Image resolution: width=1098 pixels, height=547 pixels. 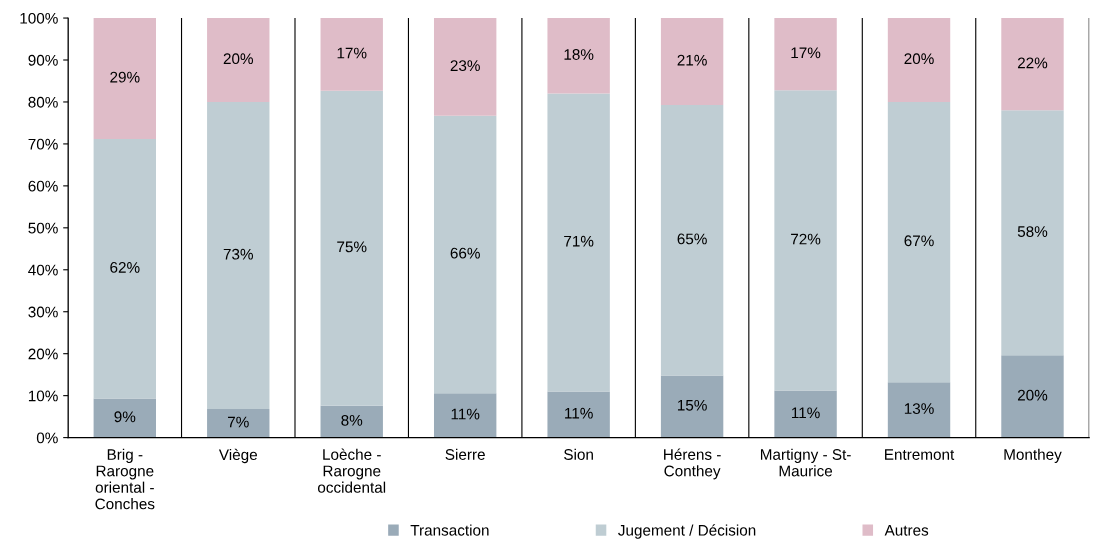 I want to click on x-tick-label: Sion, so click(x=578, y=454).